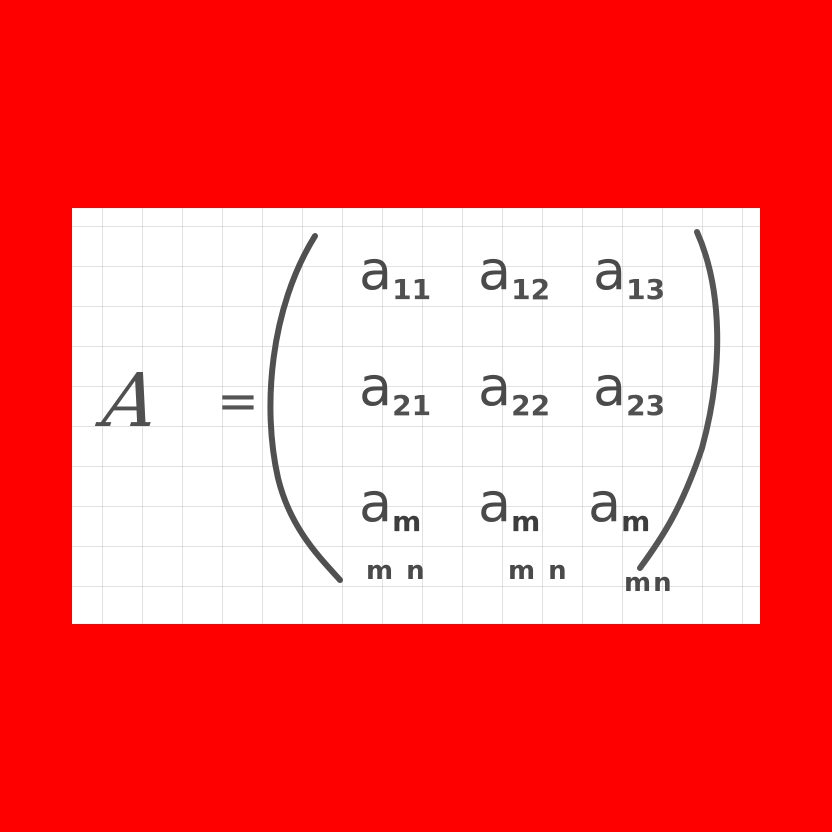 The image size is (832, 832). I want to click on matrix-name-A: A, so click(130, 401).